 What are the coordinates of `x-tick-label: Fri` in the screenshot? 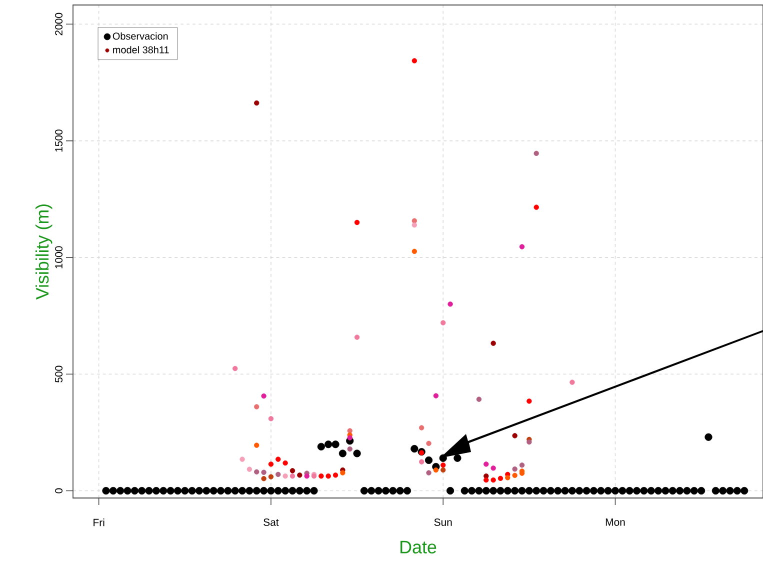 It's located at (99, 522).